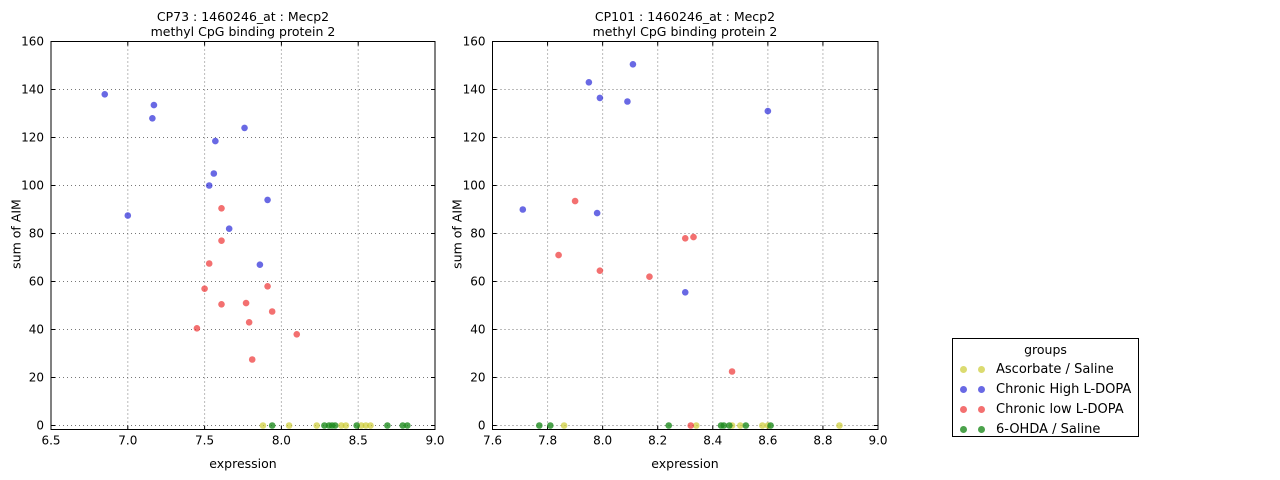  Describe the element at coordinates (1045, 369) in the screenshot. I see `legend-entry: Ascorbate / Saline` at that location.